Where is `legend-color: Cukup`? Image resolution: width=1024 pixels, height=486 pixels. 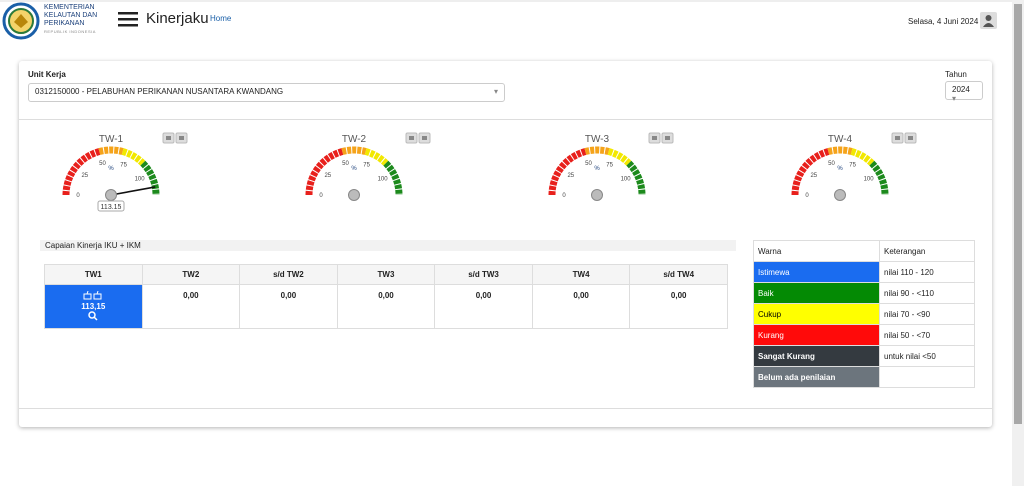
legend-color: Cukup is located at coordinates (816, 314).